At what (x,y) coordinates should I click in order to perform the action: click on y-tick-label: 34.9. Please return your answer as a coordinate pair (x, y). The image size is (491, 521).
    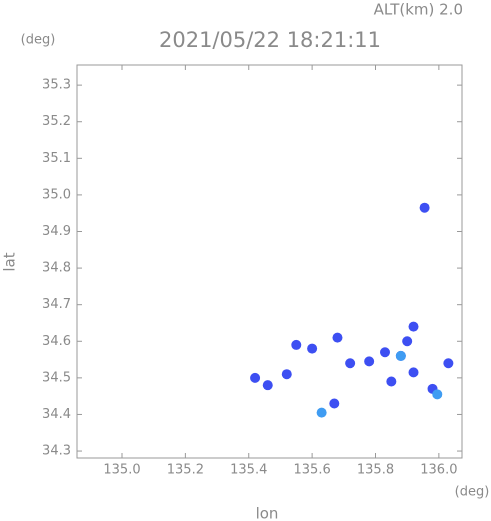
    Looking at the image, I should click on (56, 231).